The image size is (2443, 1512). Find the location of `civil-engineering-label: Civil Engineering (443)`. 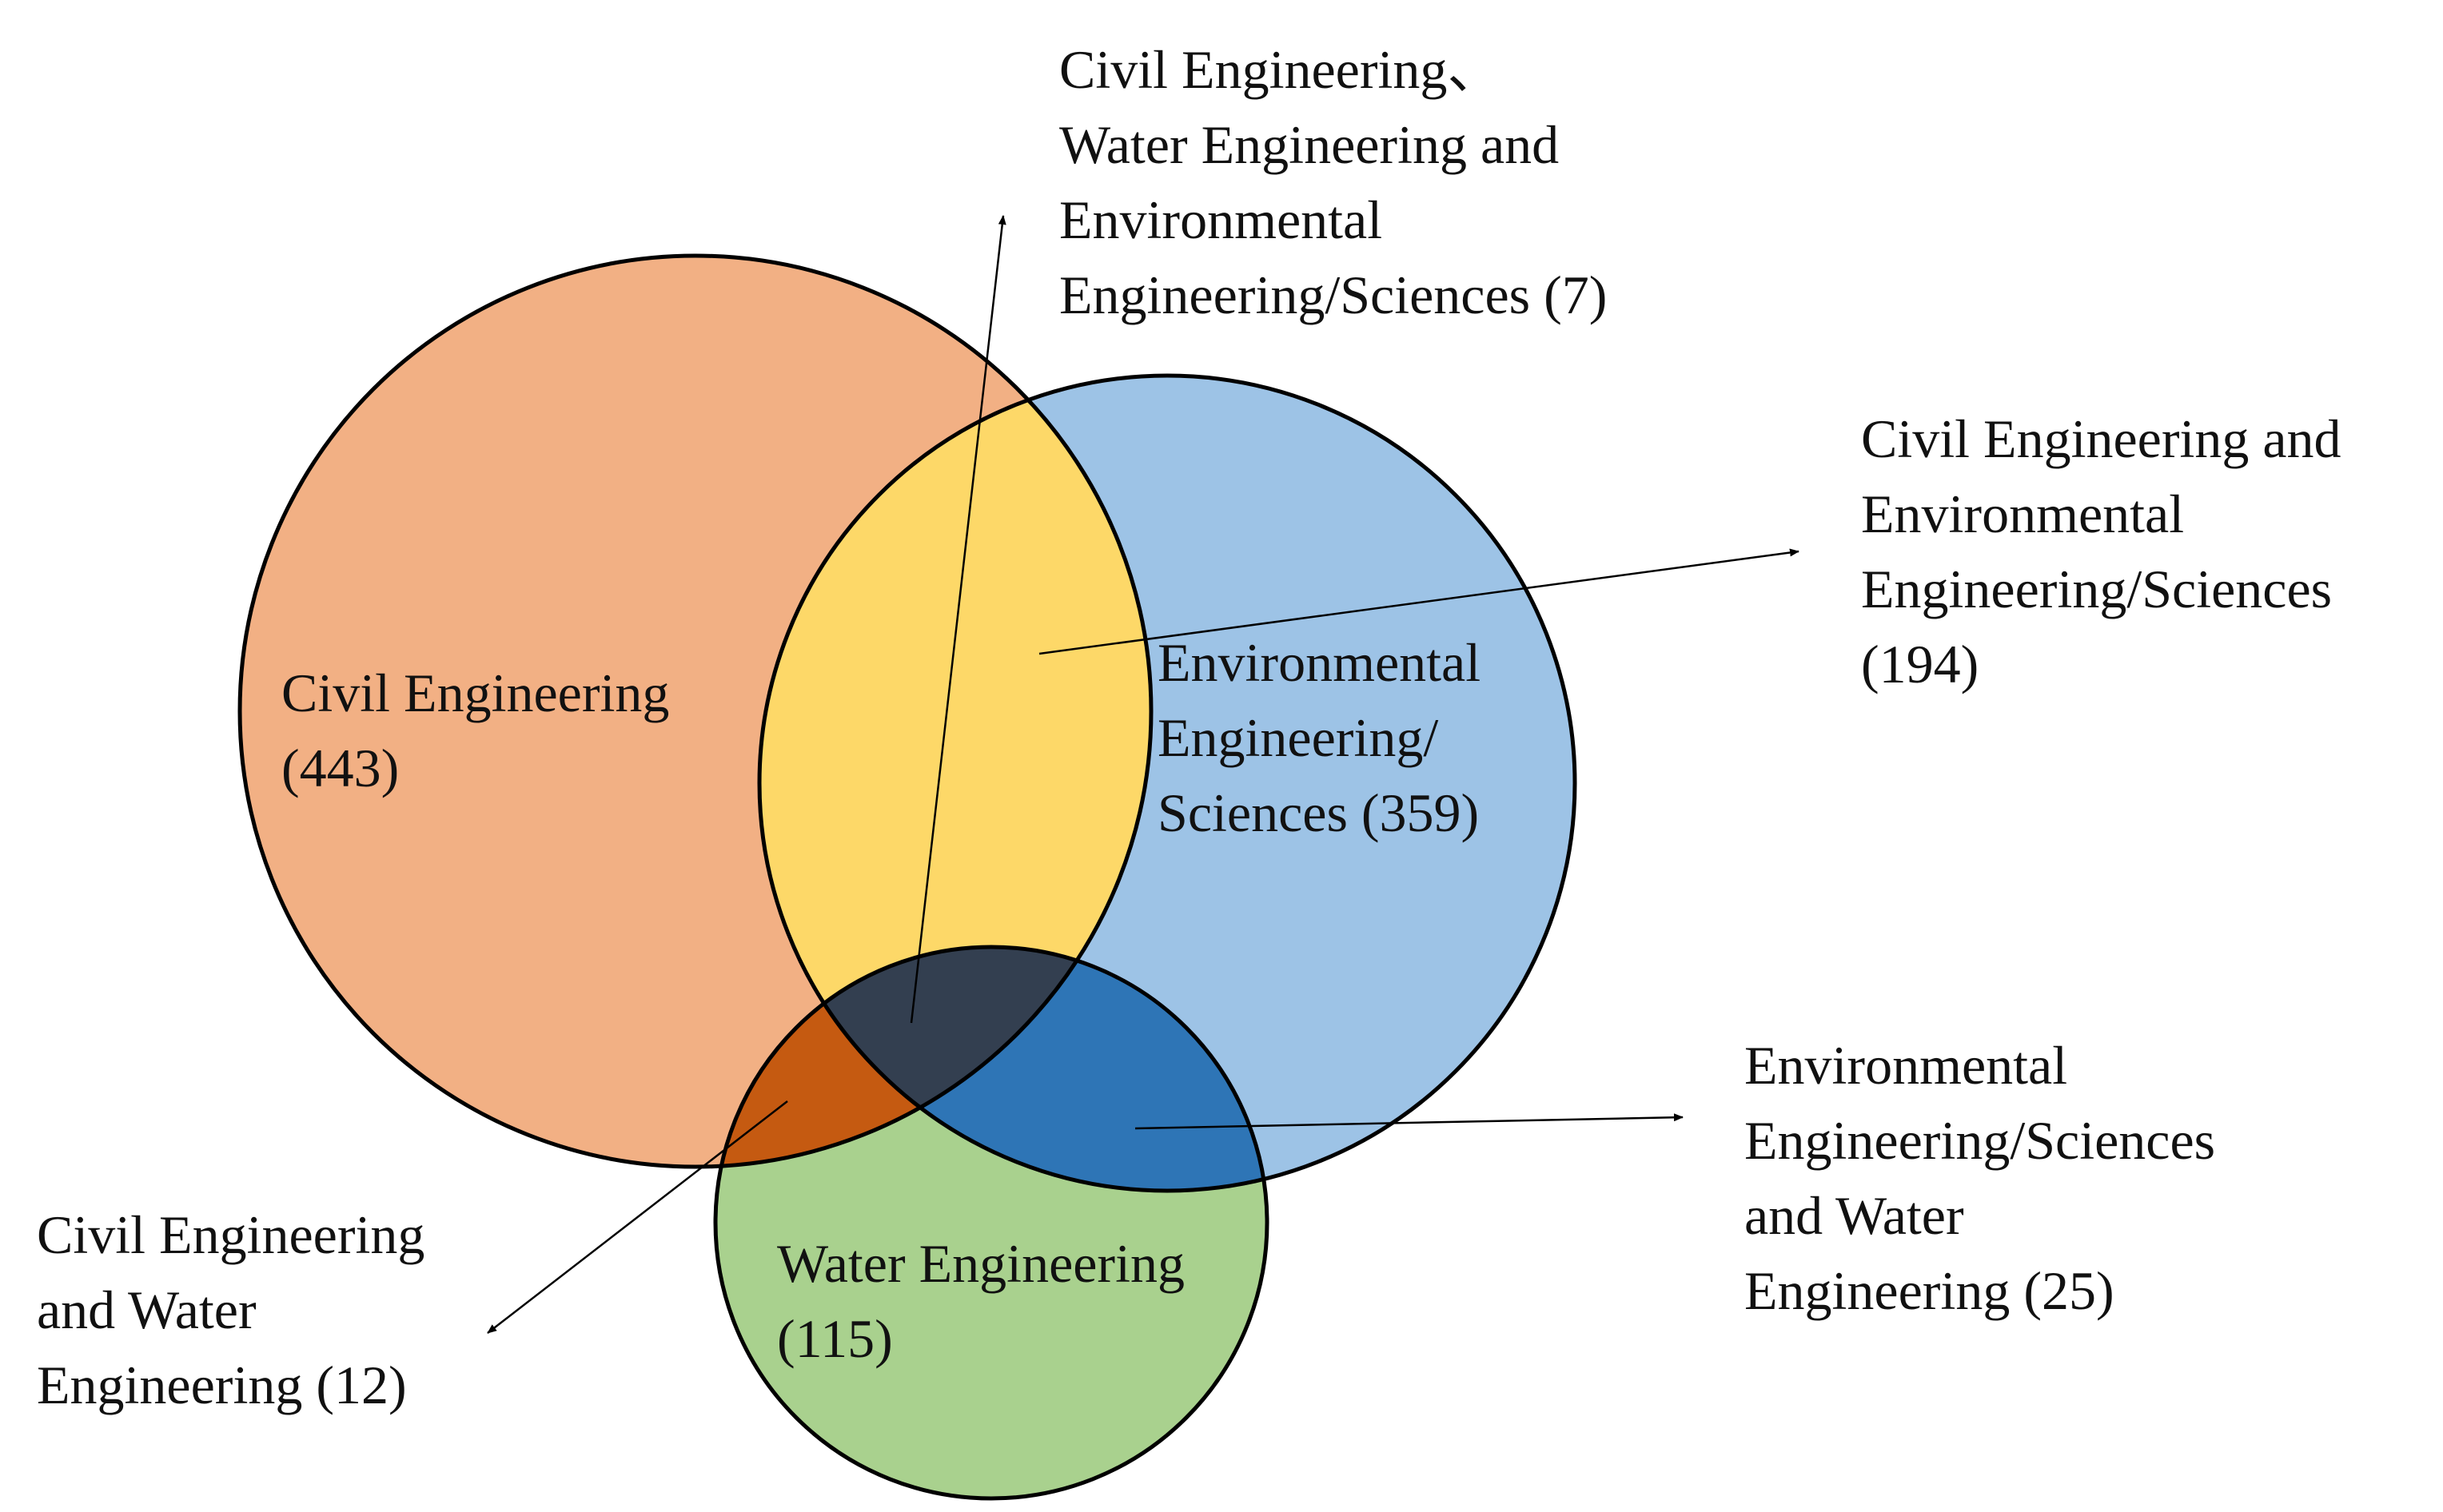

civil-engineering-label: Civil Engineering (443) is located at coordinates (482, 730).